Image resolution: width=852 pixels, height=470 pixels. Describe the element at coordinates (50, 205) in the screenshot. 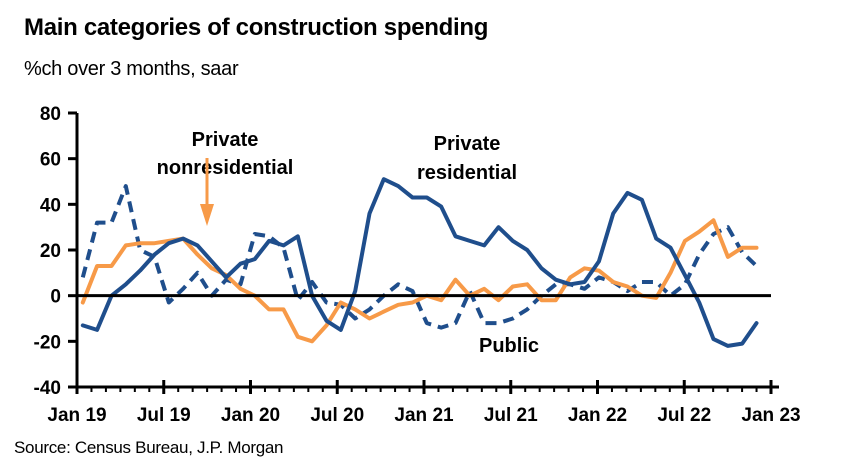

I see `y-tick-label: 40` at that location.